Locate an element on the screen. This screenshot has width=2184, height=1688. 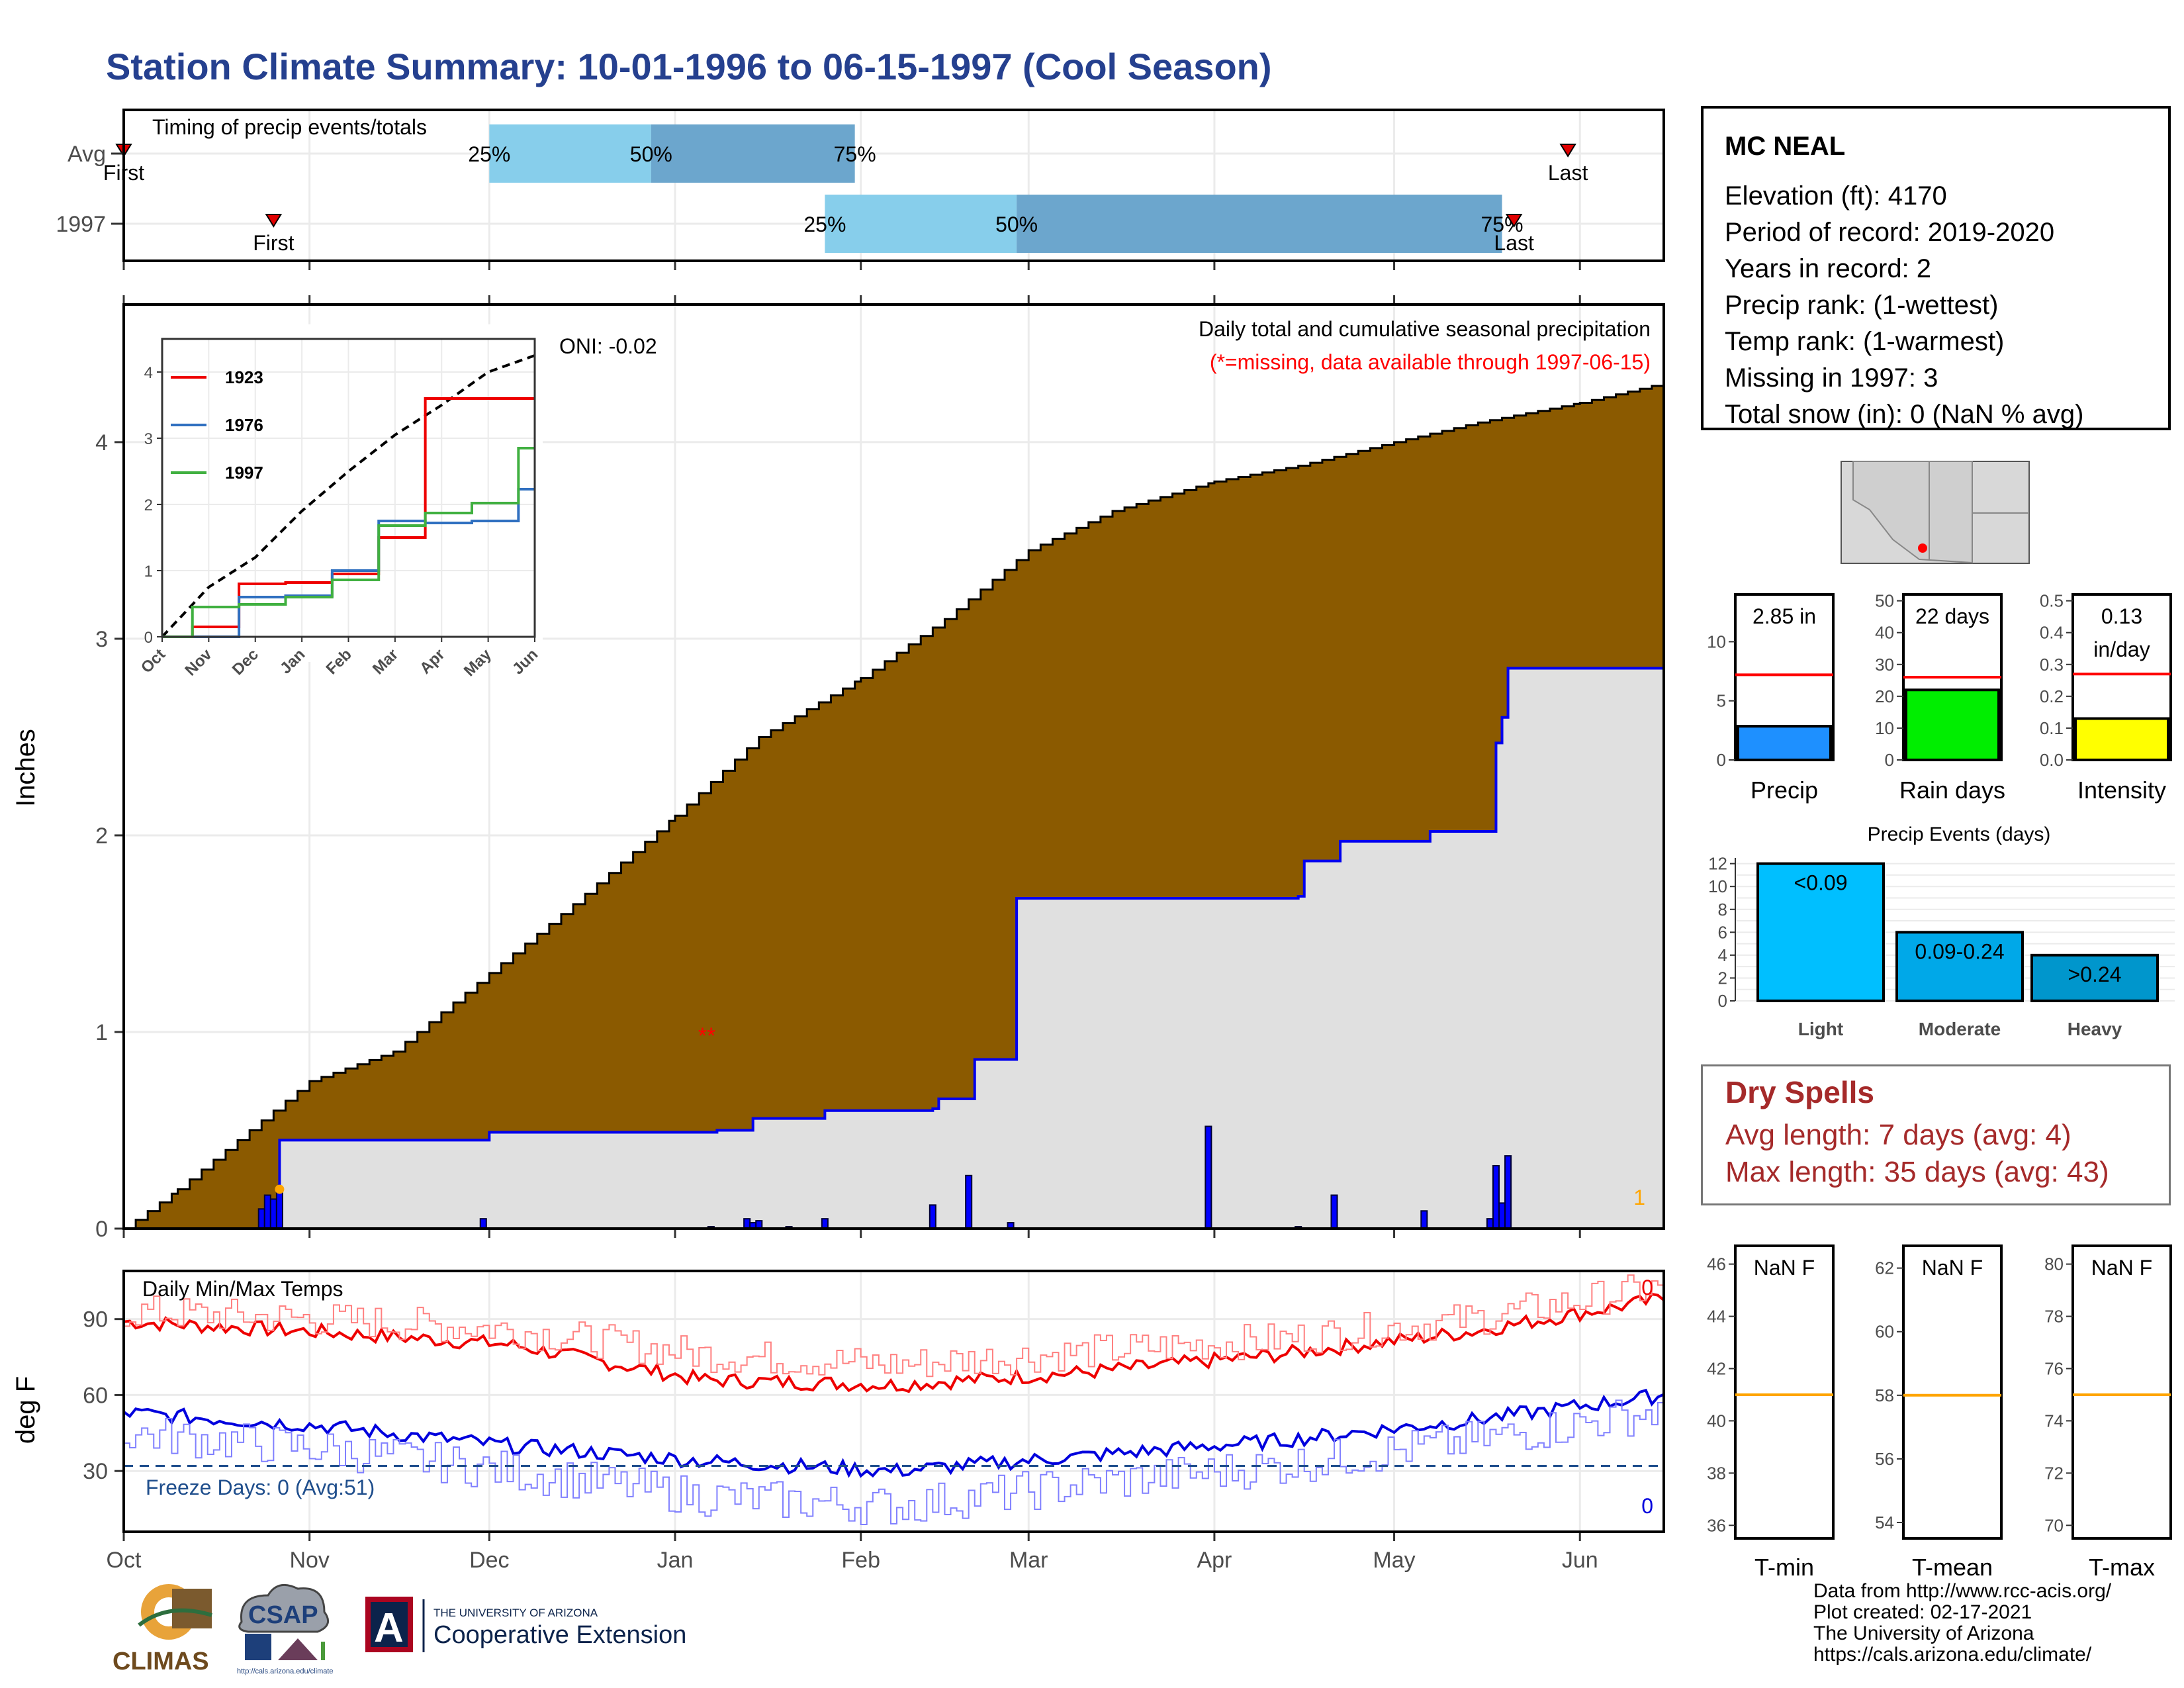
mini-bar-tick-label: 0 is located at coordinates (1889, 760).